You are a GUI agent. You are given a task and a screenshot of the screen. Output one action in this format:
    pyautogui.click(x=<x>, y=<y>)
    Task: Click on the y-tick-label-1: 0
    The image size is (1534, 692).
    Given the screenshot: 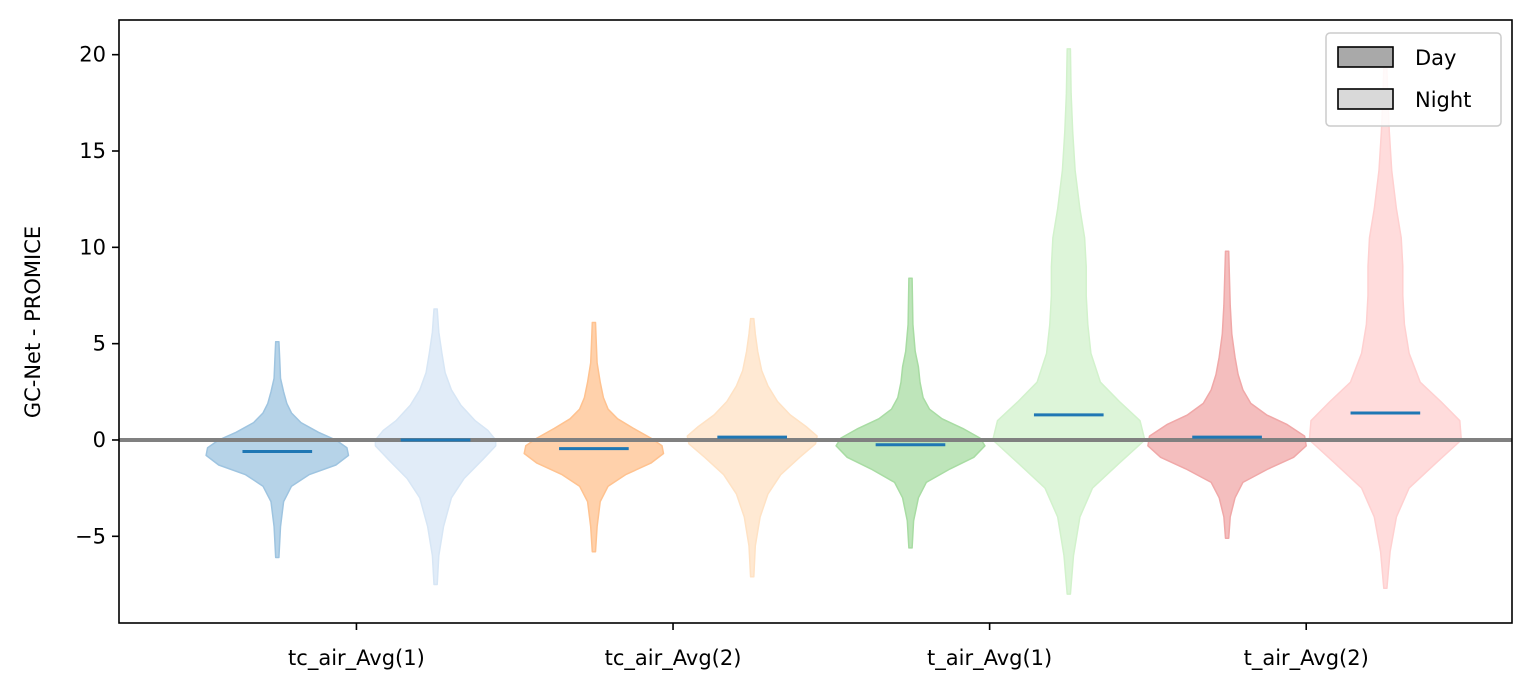 What is the action you would take?
    pyautogui.click(x=99, y=440)
    